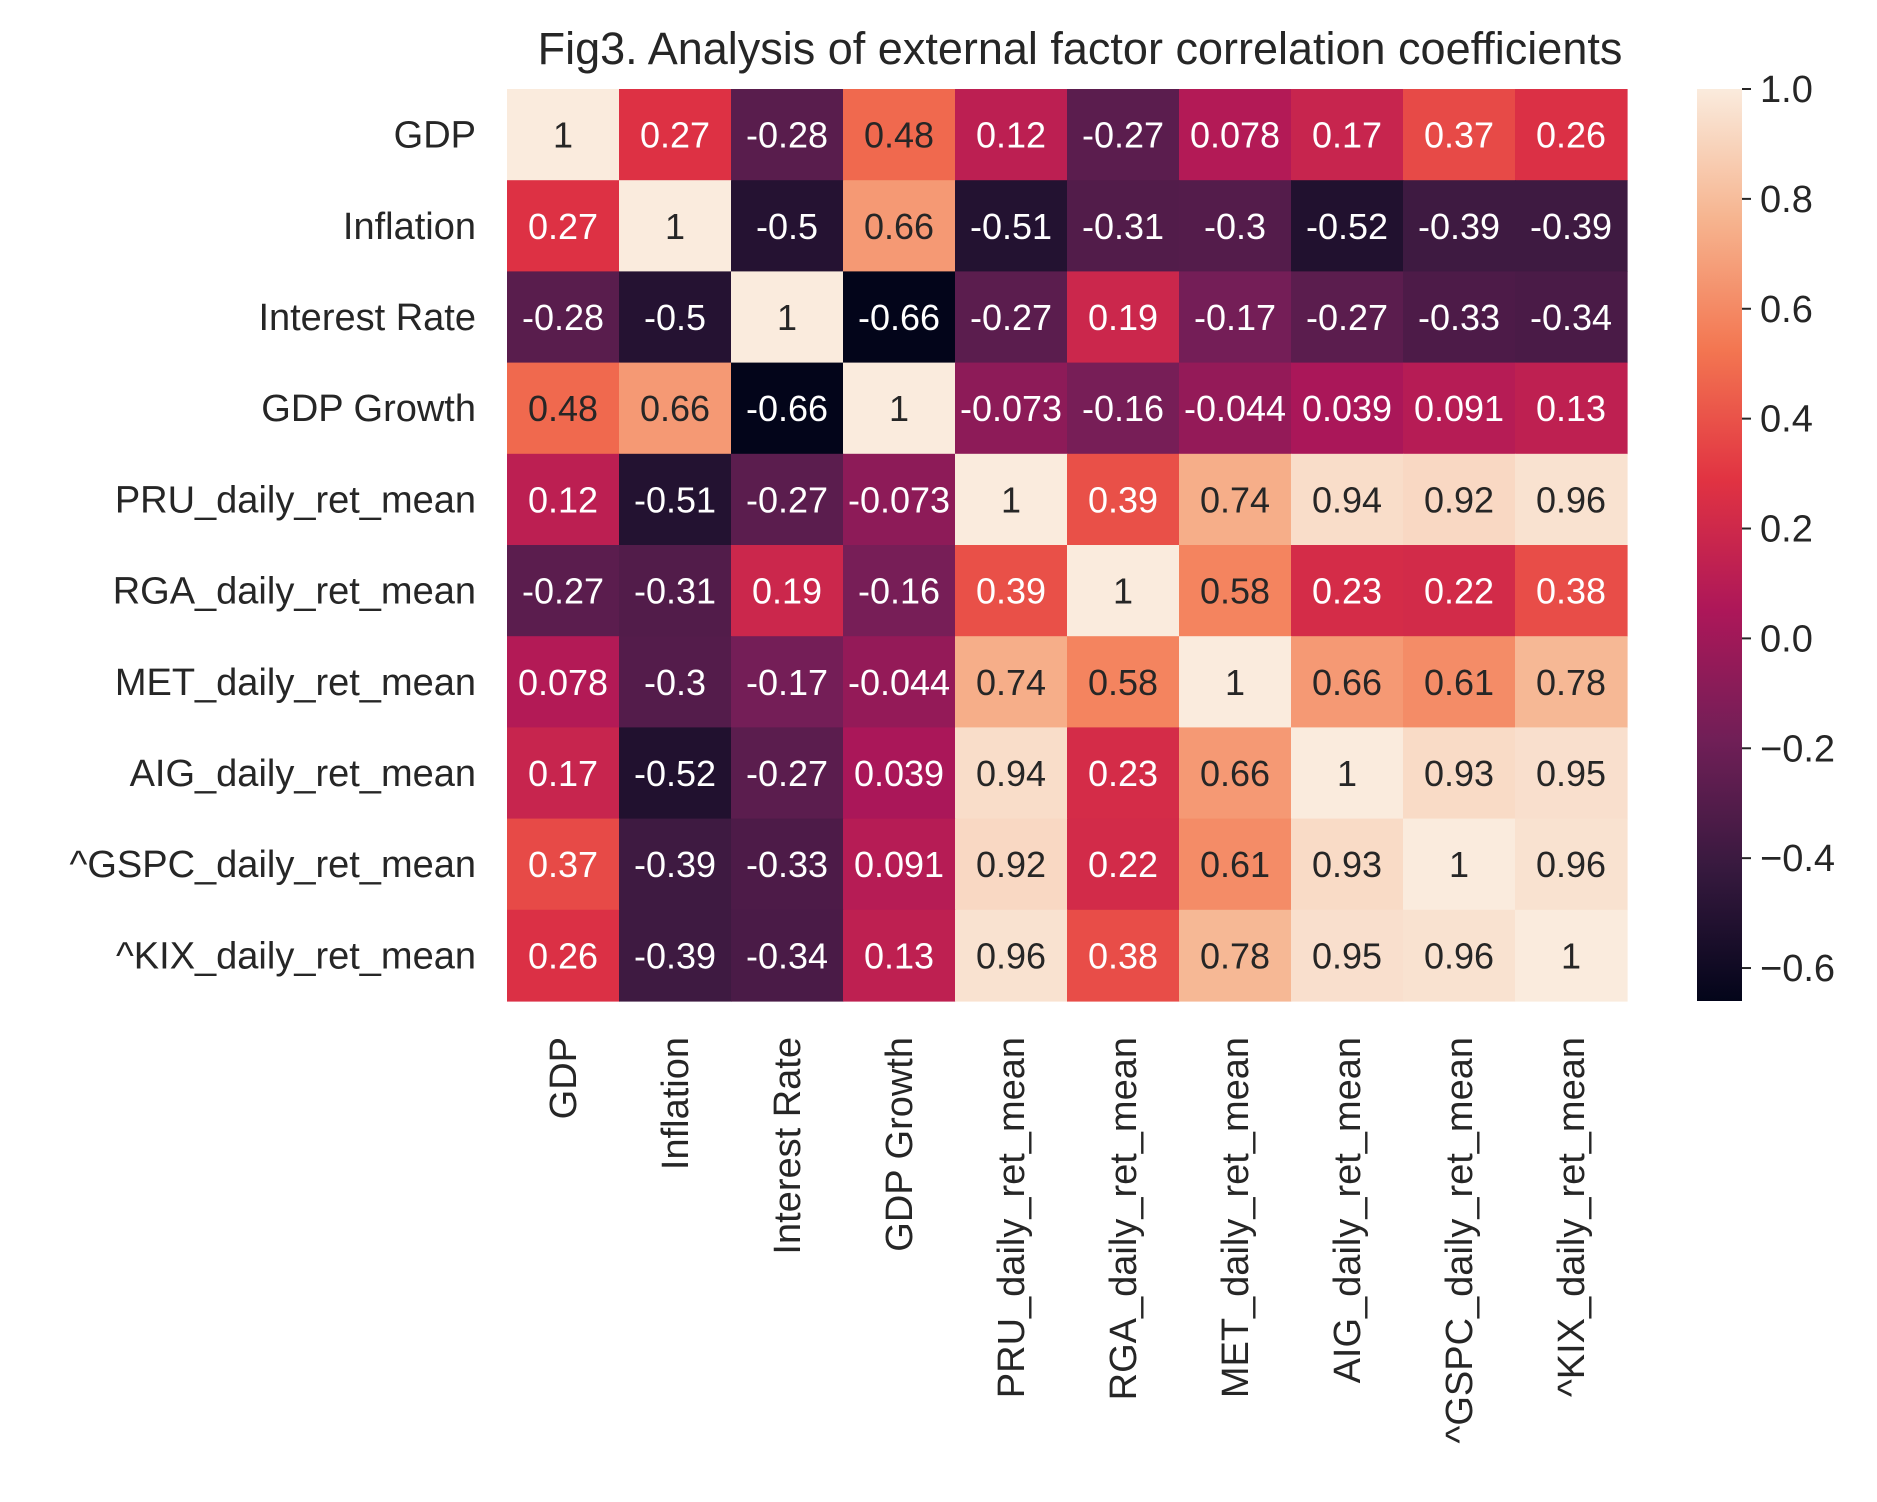 The width and height of the screenshot is (1877, 1502). Describe the element at coordinates (1460, 1240) in the screenshot. I see `column-label: ^GSPC_daily_ret_mean` at that location.